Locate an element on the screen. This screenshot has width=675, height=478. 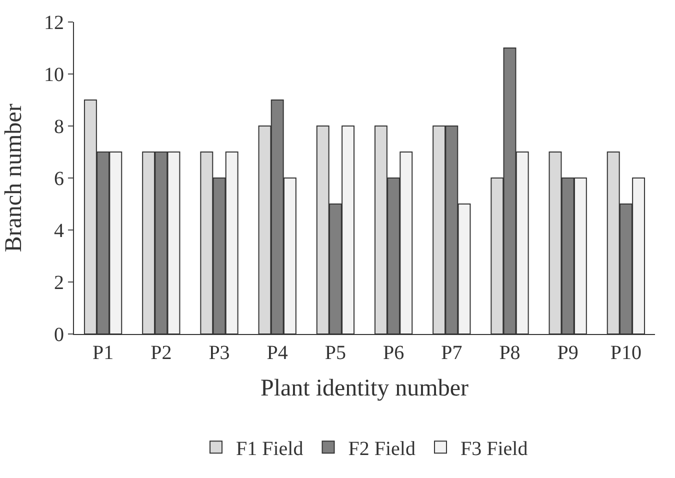
x-tick-label: P5 is located at coordinates (335, 353).